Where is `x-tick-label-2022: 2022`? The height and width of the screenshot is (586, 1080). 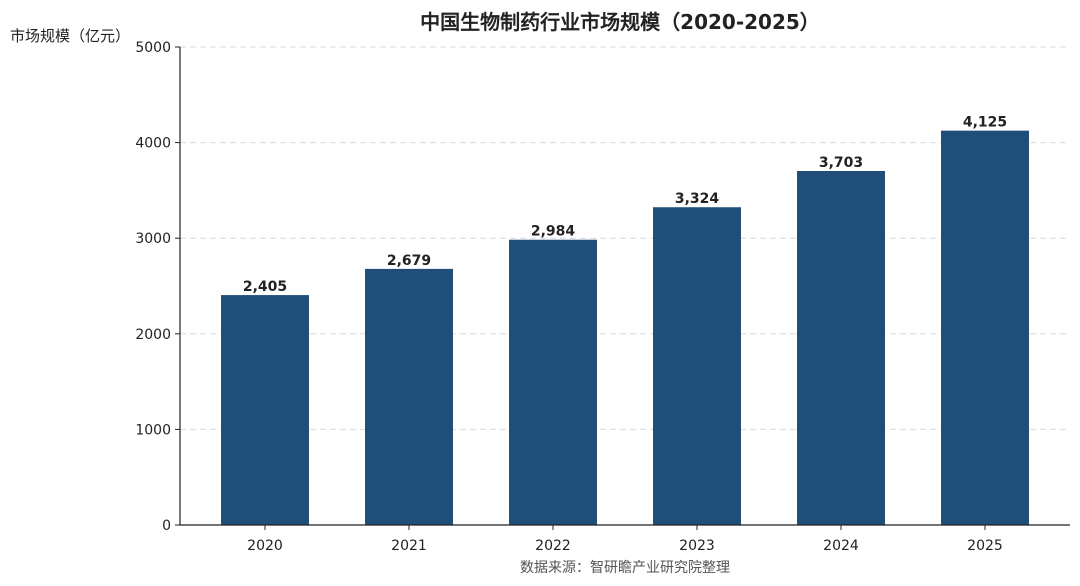 x-tick-label-2022: 2022 is located at coordinates (553, 546).